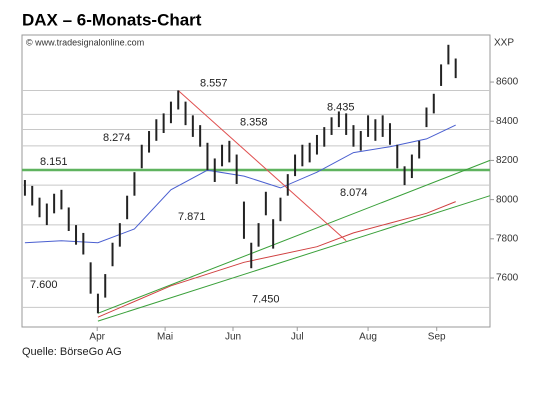  Describe the element at coordinates (368, 337) in the screenshot. I see `x-tick-label: Aug` at that location.